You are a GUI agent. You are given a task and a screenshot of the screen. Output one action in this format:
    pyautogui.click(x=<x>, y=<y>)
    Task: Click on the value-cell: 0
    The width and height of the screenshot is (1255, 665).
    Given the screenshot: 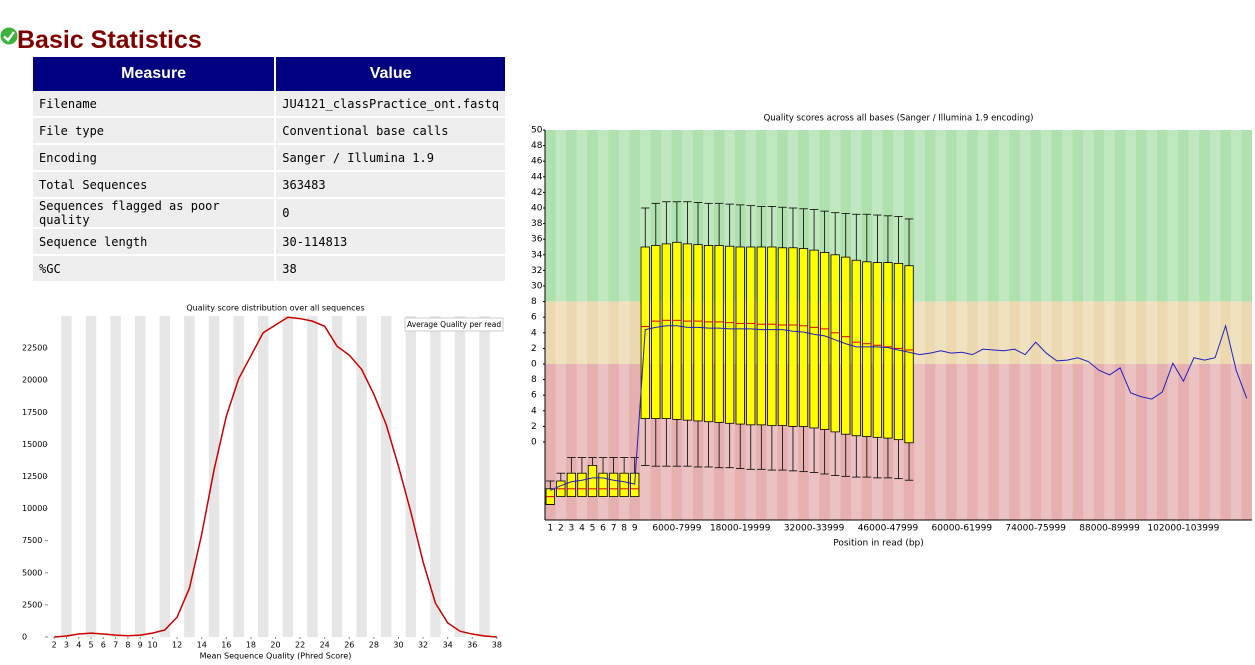 What is the action you would take?
    pyautogui.click(x=391, y=213)
    